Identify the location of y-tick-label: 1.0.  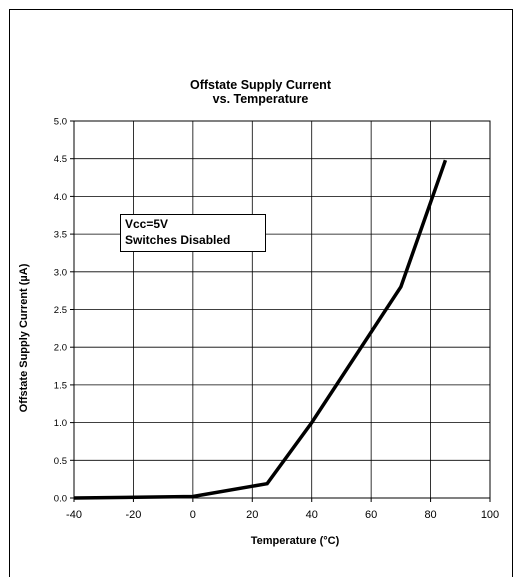
(60, 423).